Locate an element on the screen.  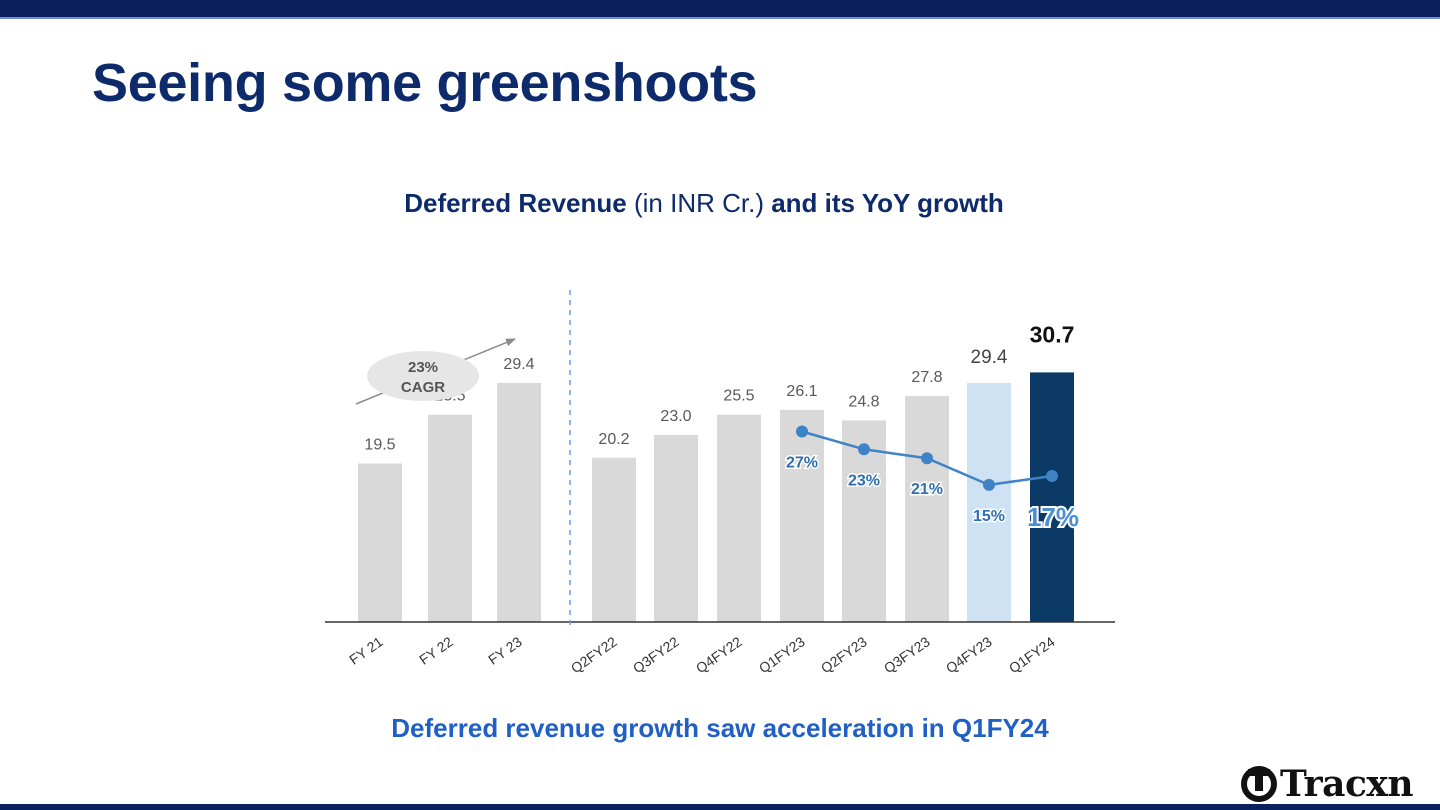
yoy-label-q4fy23: 15% is located at coordinates (989, 516).